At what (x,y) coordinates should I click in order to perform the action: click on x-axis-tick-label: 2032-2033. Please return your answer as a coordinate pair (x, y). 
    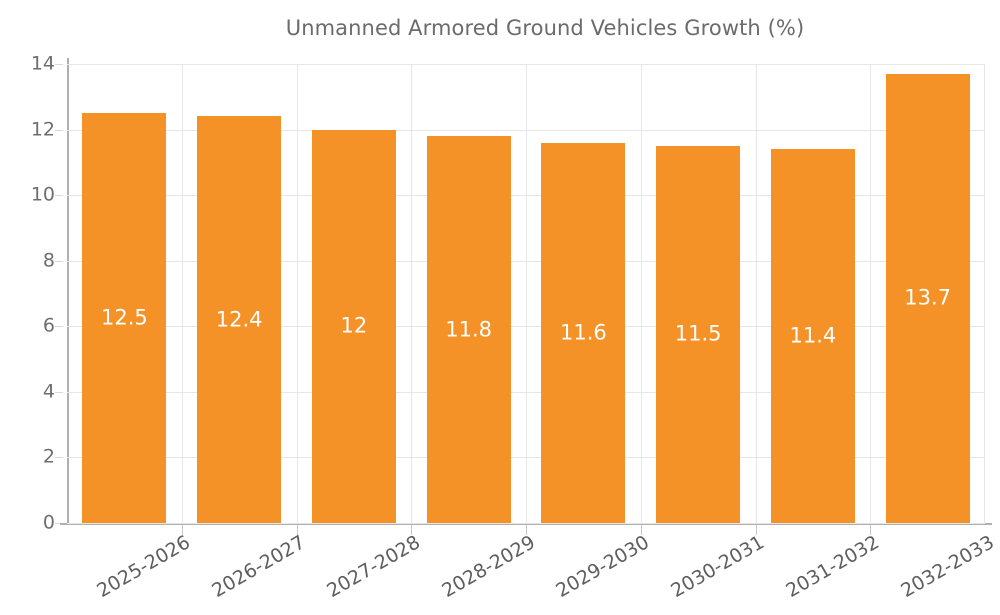
    Looking at the image, I should click on (947, 567).